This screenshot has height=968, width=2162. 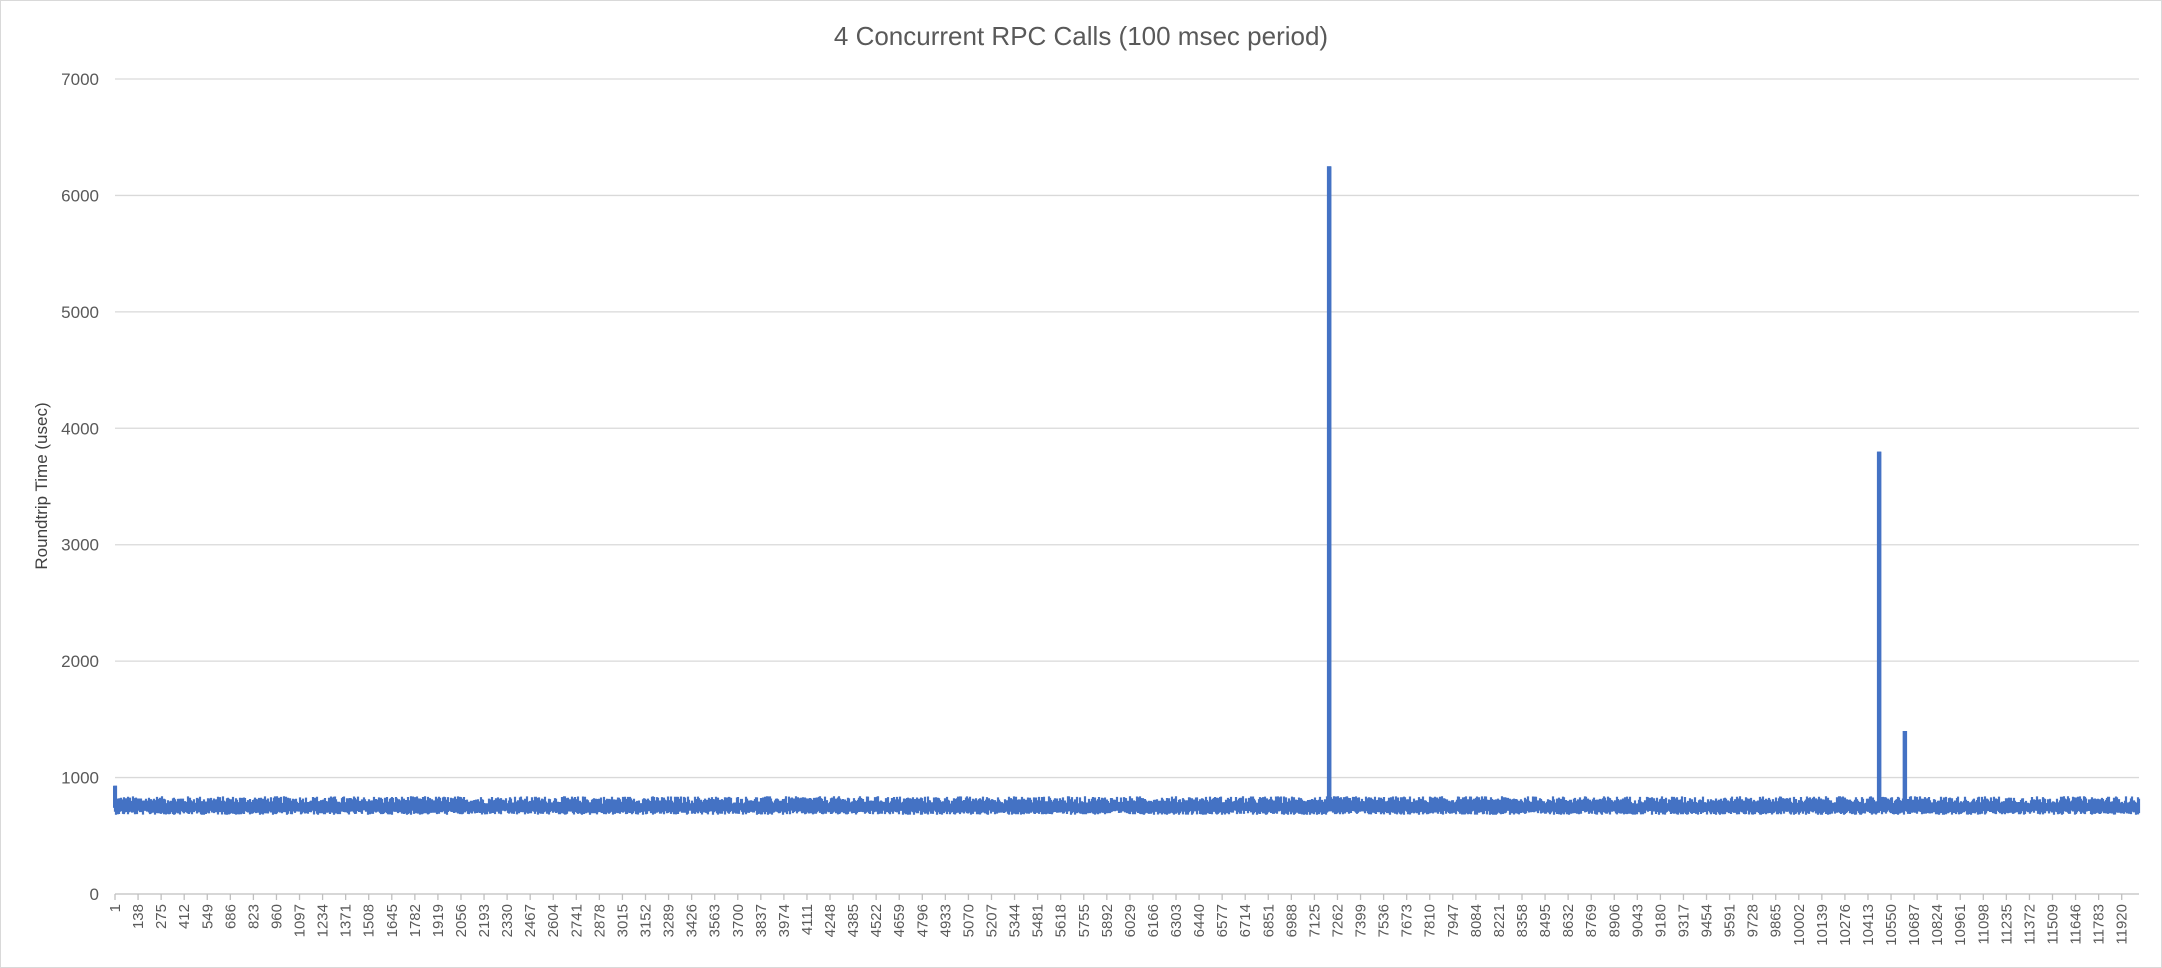 What do you see at coordinates (346, 920) in the screenshot?
I see `x-tick-label: 1371` at bounding box center [346, 920].